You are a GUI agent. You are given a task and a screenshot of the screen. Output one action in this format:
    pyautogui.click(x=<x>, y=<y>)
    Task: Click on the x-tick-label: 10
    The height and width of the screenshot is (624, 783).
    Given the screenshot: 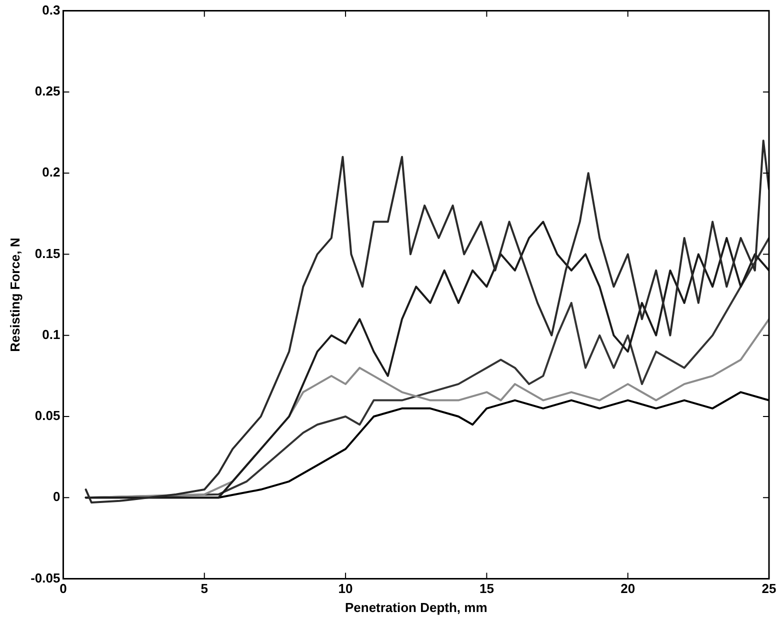 What is the action you would take?
    pyautogui.click(x=345, y=588)
    